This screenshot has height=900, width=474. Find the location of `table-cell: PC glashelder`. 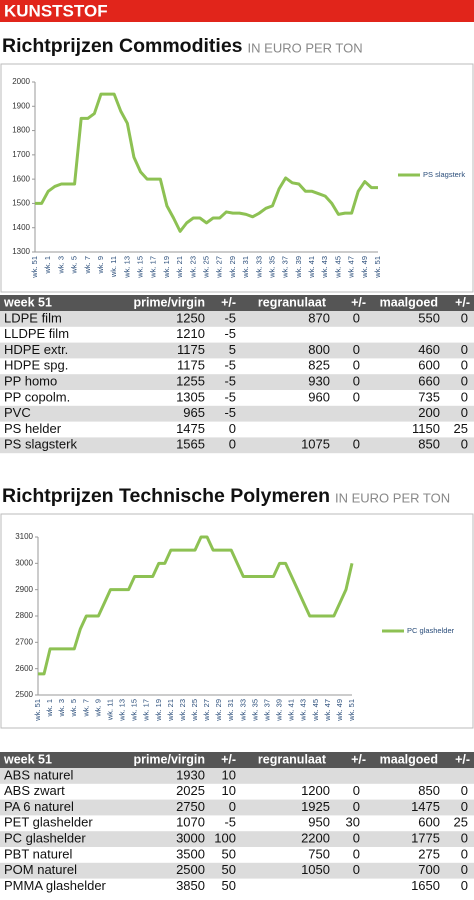

table-cell: PC glashelder is located at coordinates (45, 838).